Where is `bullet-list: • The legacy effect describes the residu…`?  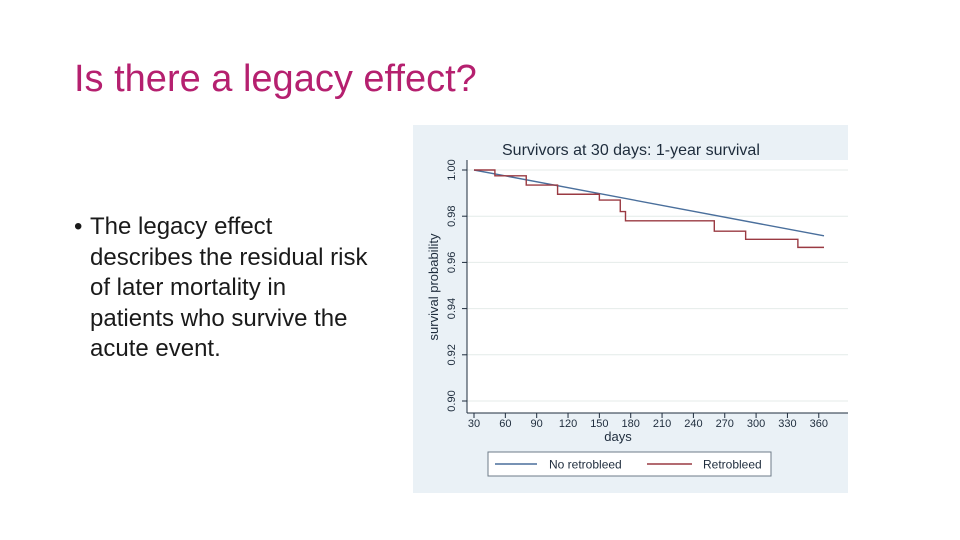
bullet-list: • The legacy effect describes the residu… is located at coordinates (224, 288).